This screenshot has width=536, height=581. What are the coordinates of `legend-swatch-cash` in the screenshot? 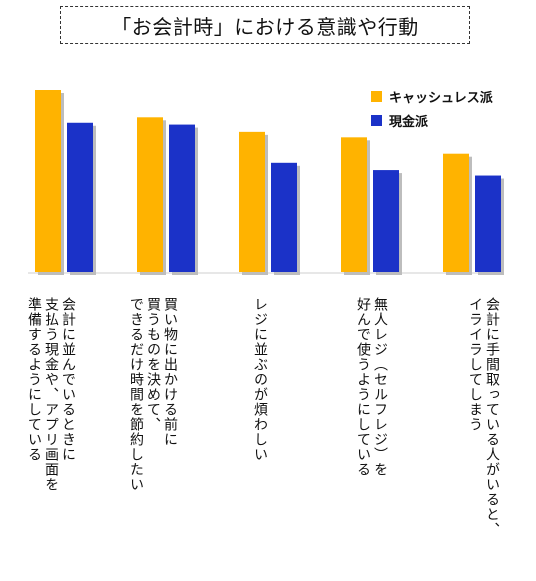 It's located at (376, 120).